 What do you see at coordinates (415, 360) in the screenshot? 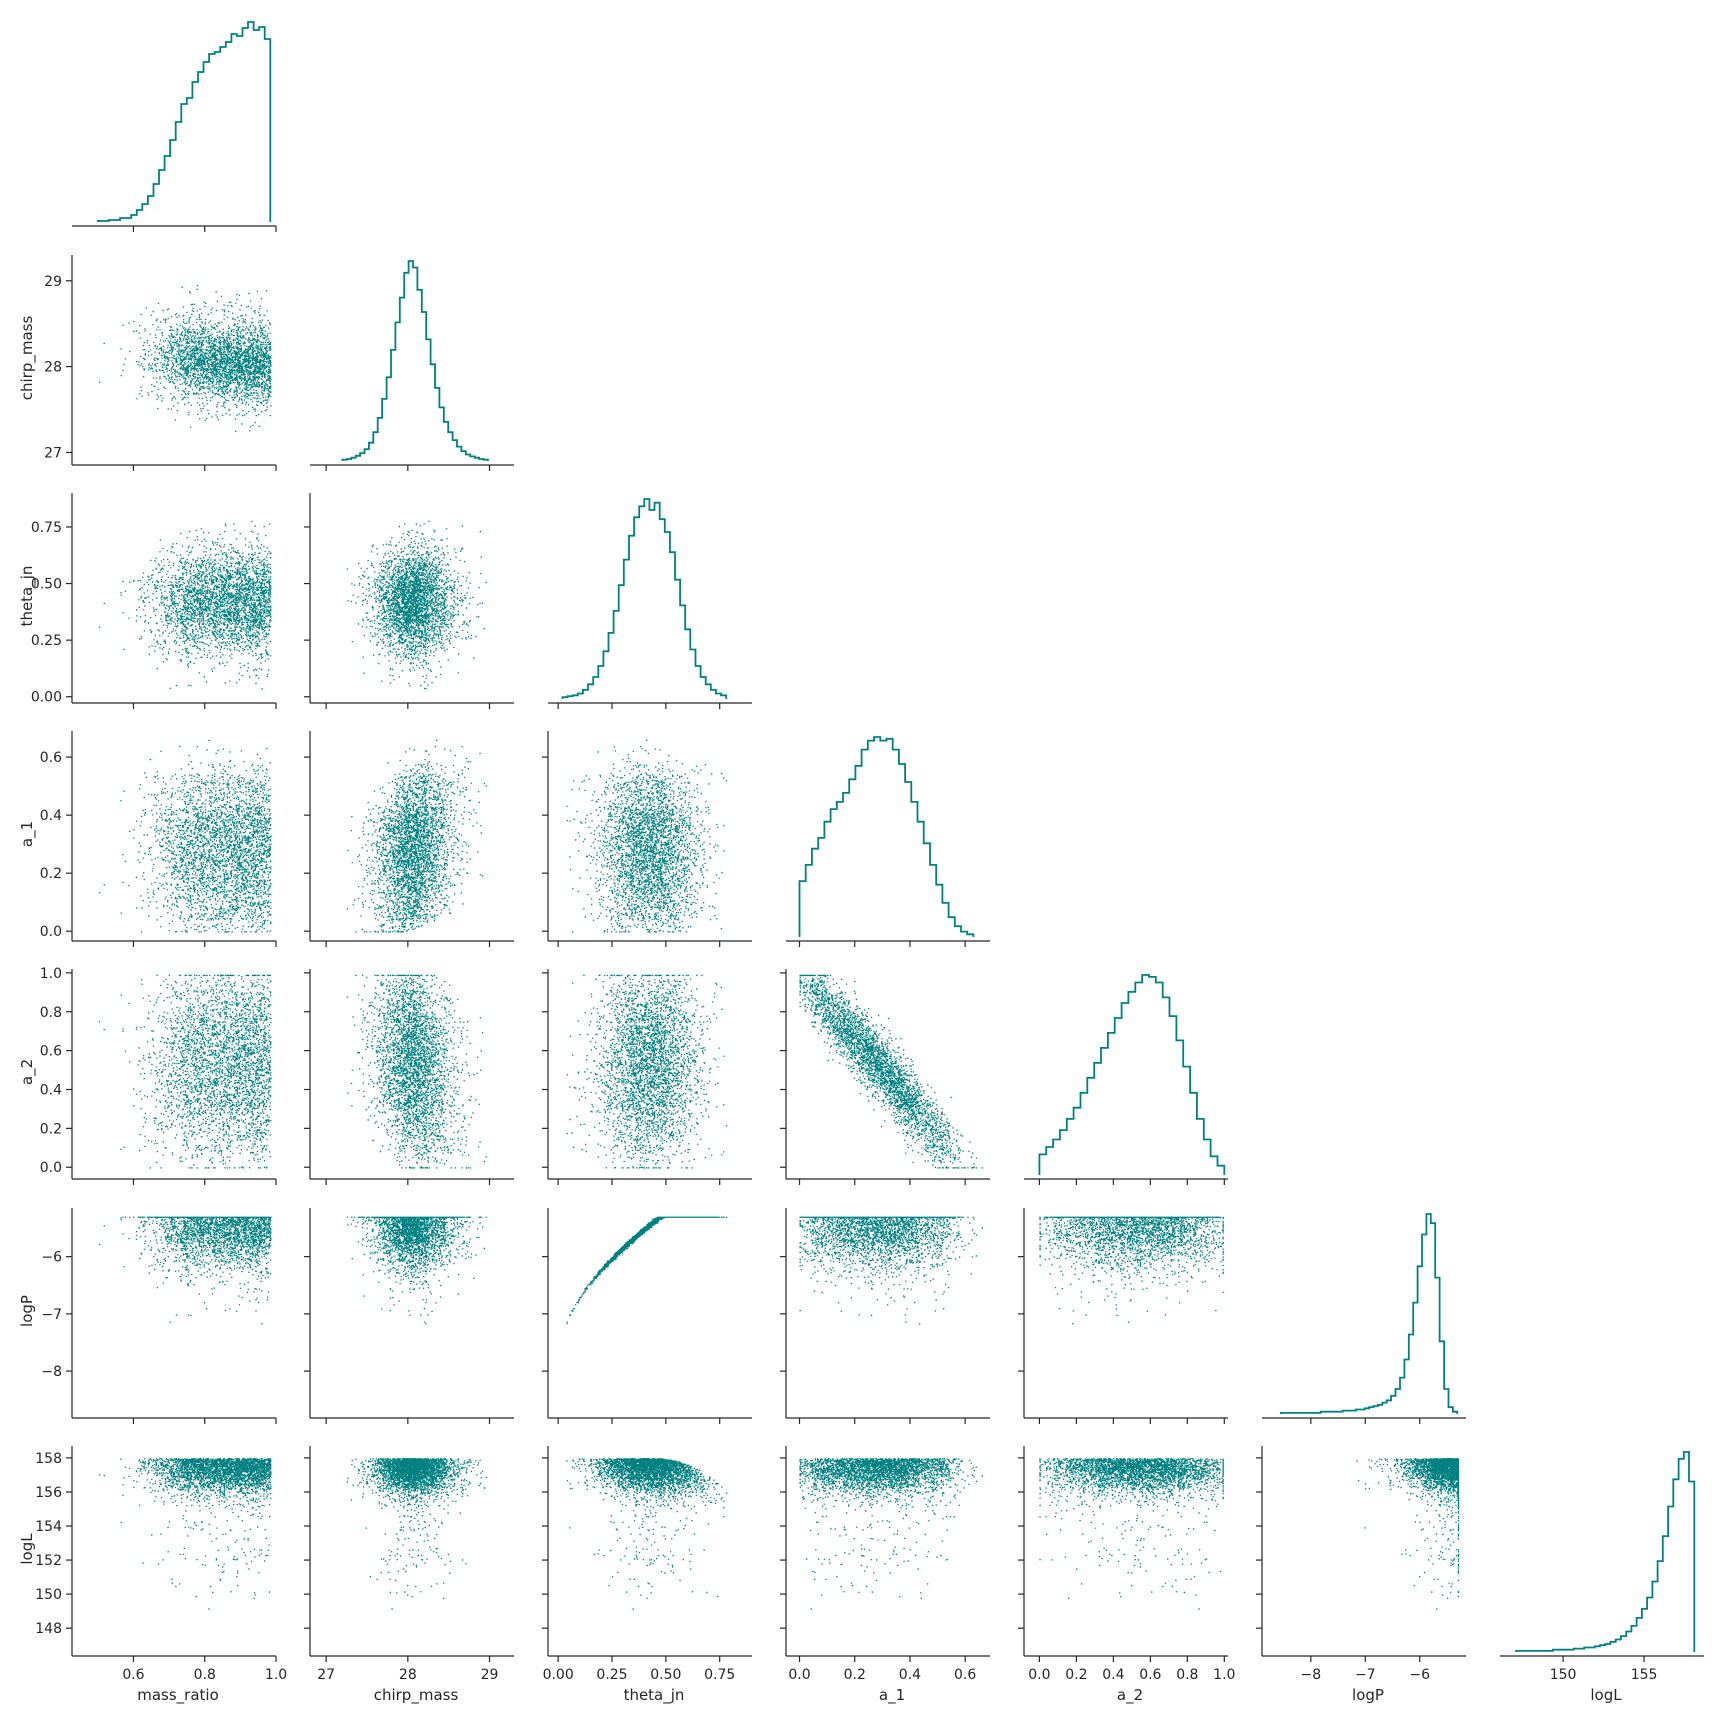
I see `histogram-chirp_mass` at bounding box center [415, 360].